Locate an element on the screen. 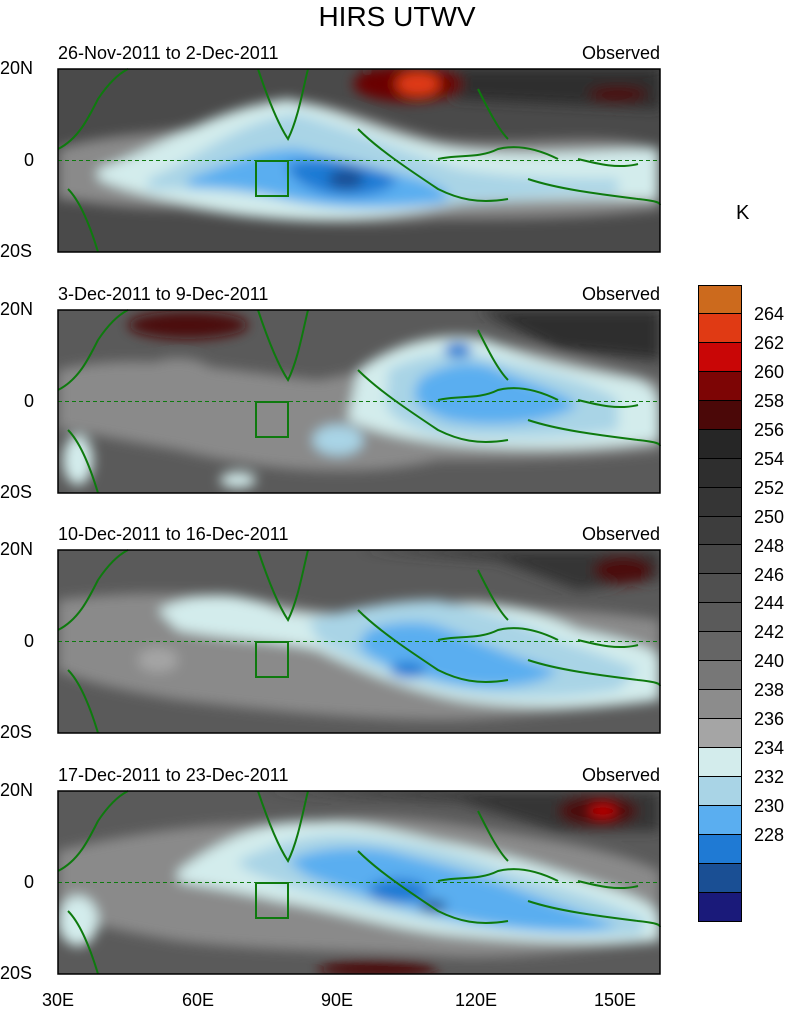 This screenshot has height=1013, width=794. colorbar-tick-label: 248 is located at coordinates (769, 545).